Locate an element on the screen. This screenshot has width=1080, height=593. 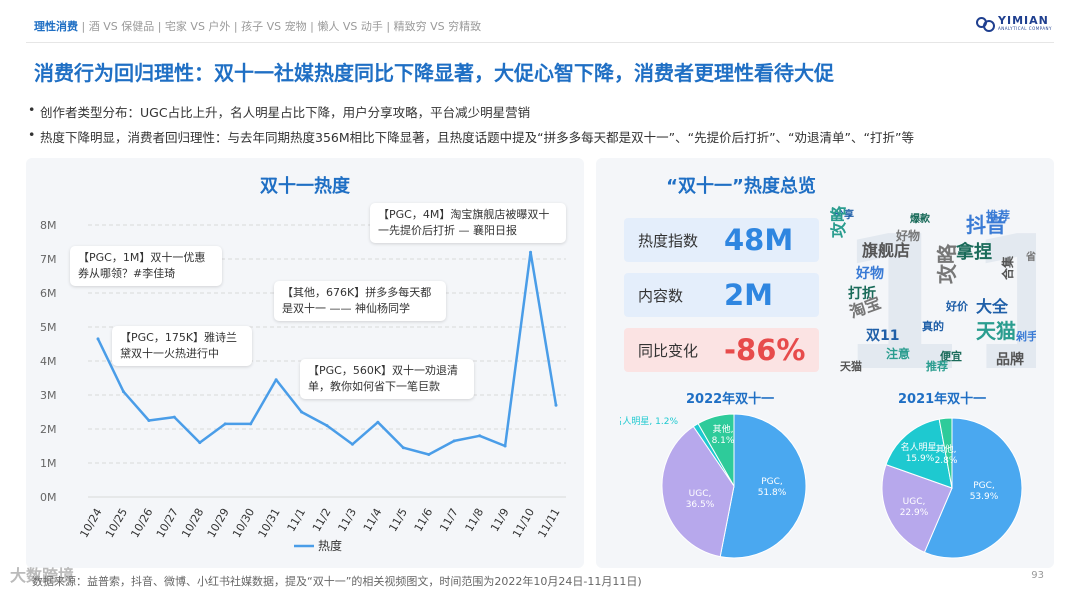
pie-slice-名人明星 is located at coordinates (919, 453).